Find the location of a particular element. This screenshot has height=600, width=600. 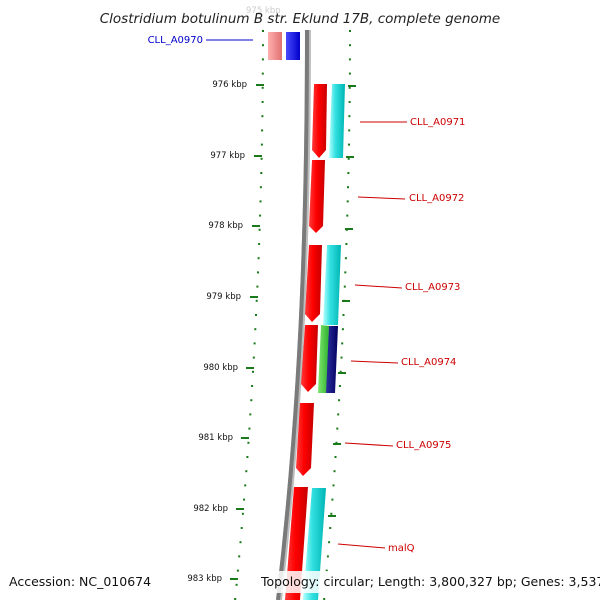

label-cll-a0975: CLL_A0975 is located at coordinates (397, 445).